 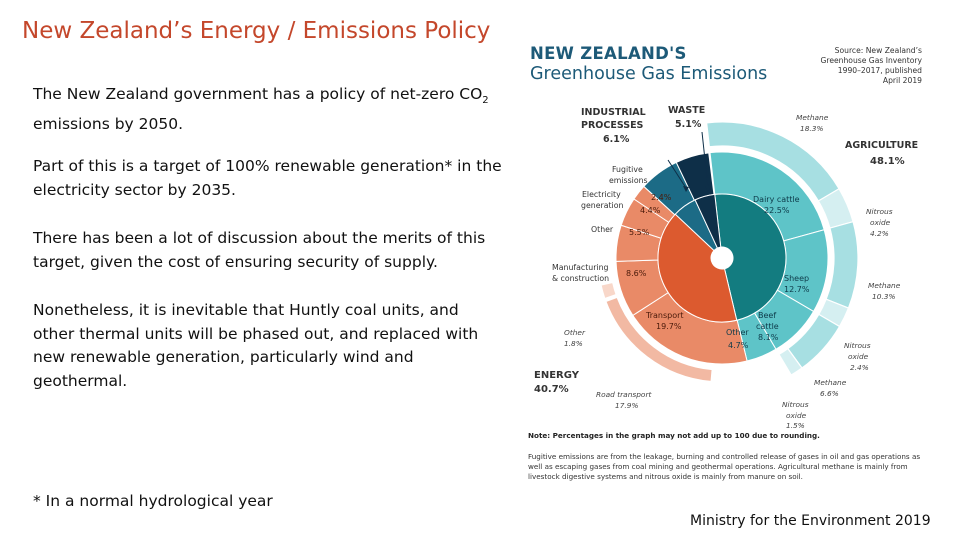 What do you see at coordinates (884, 285) in the screenshot?
I see `label-methane-2: Methane` at bounding box center [884, 285].